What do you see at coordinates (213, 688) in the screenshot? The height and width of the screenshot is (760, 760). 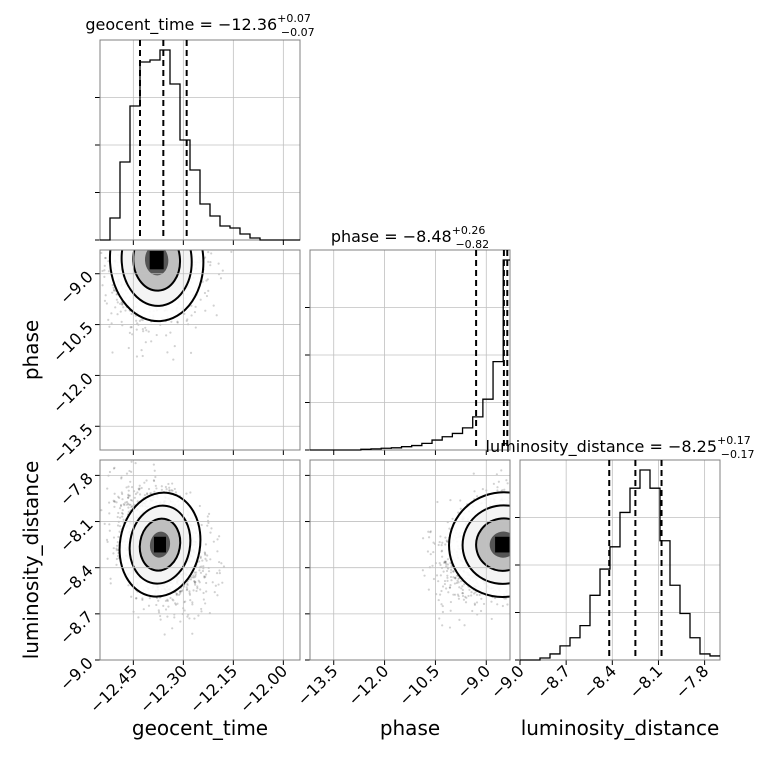 I see `x-tick-label-geocent_time: −12.15` at bounding box center [213, 688].